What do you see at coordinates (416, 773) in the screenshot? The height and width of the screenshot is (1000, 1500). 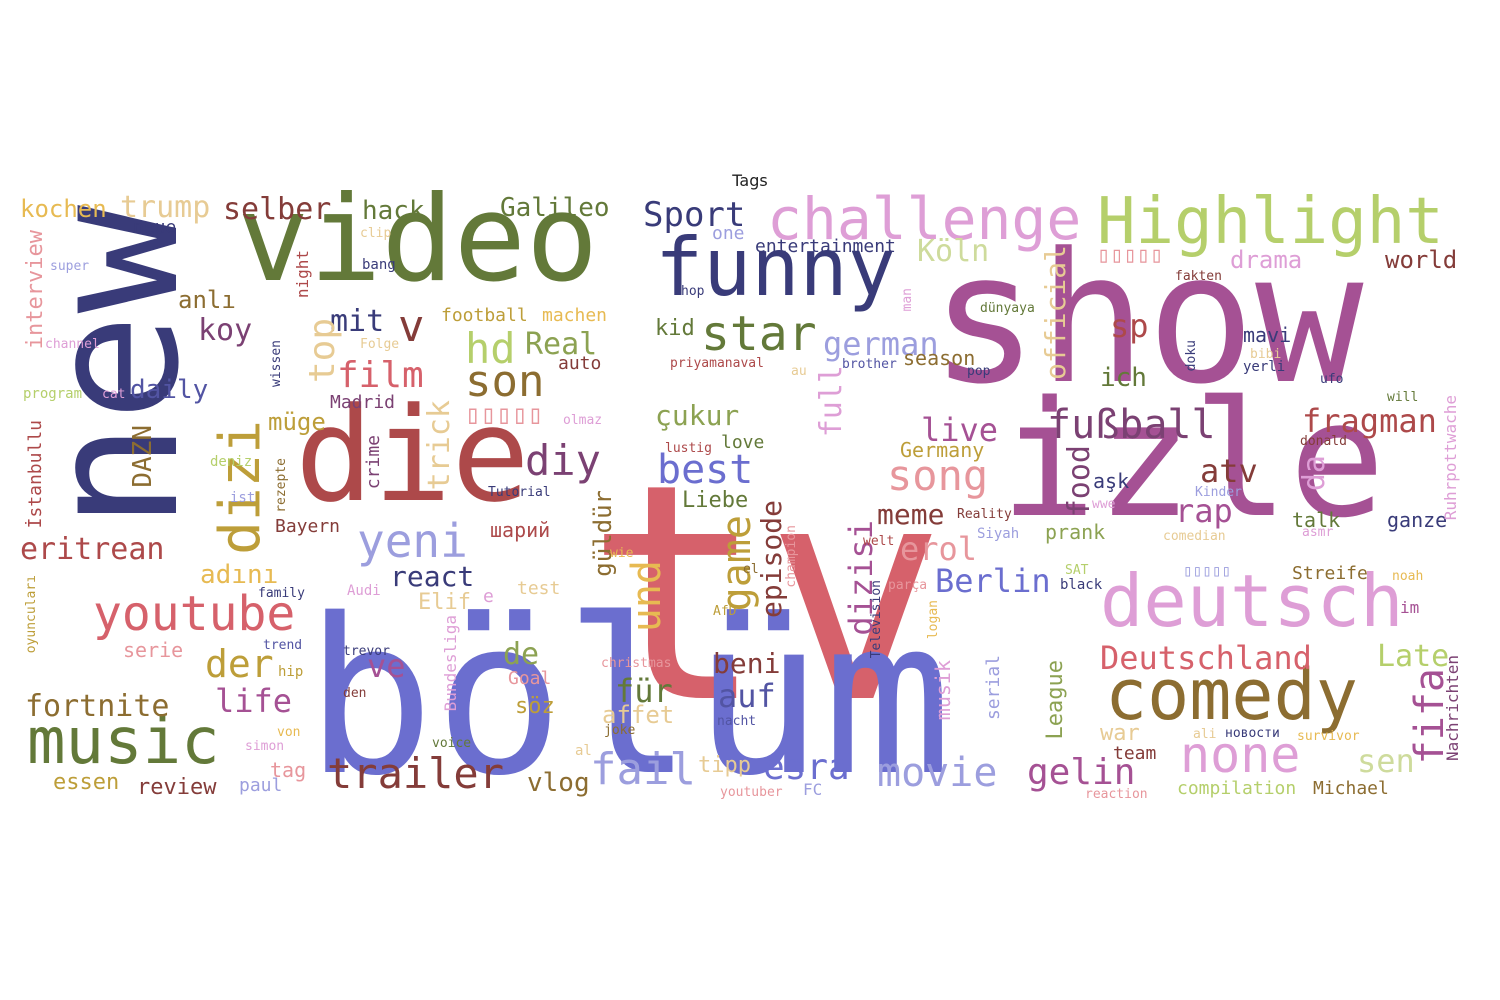 I see `word-trailer: trailer` at bounding box center [416, 773].